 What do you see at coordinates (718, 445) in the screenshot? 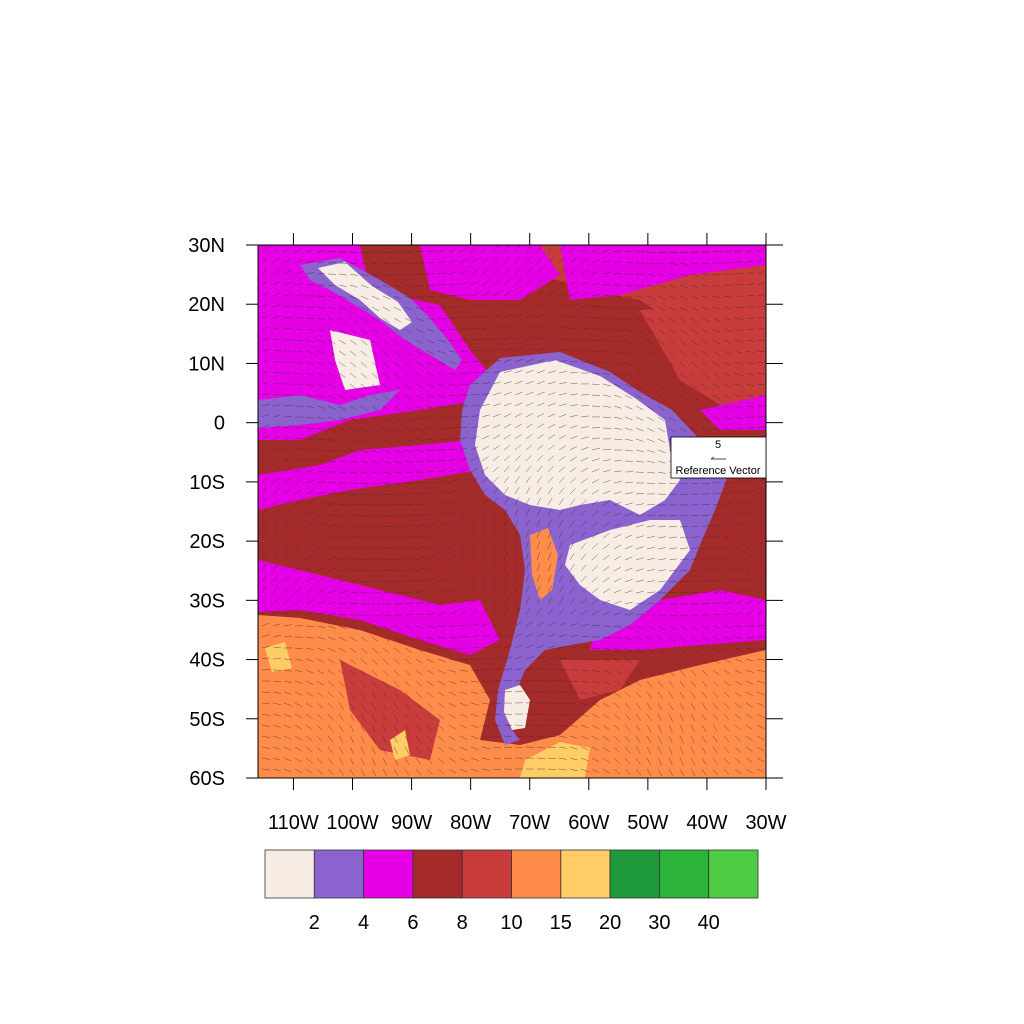
I see `reference-vector-value: 5` at bounding box center [718, 445].